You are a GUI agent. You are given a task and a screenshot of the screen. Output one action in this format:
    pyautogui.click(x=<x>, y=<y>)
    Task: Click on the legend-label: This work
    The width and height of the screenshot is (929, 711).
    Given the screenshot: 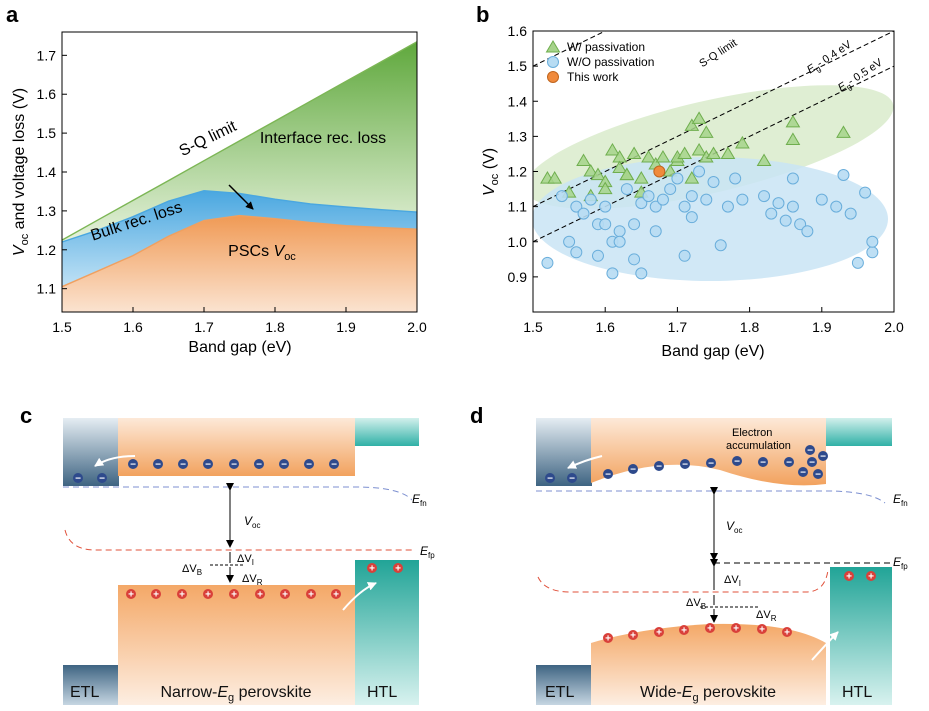 What is the action you would take?
    pyautogui.click(x=593, y=77)
    